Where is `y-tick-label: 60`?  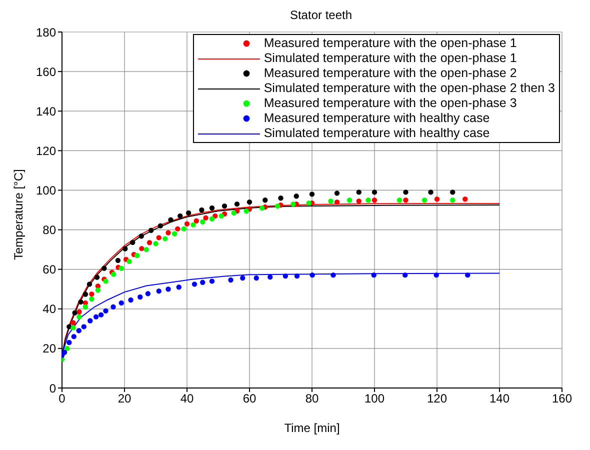
y-tick-label: 60 is located at coordinates (49, 269).